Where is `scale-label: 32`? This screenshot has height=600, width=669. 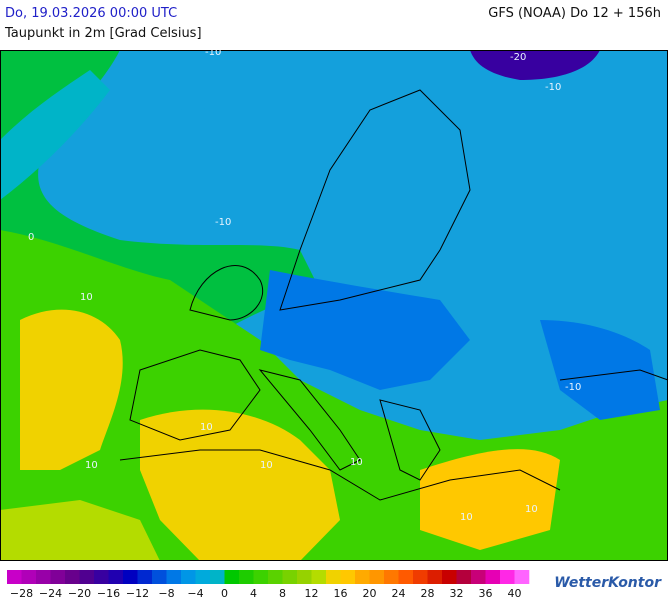
scale-label: 32 is located at coordinates (457, 593).